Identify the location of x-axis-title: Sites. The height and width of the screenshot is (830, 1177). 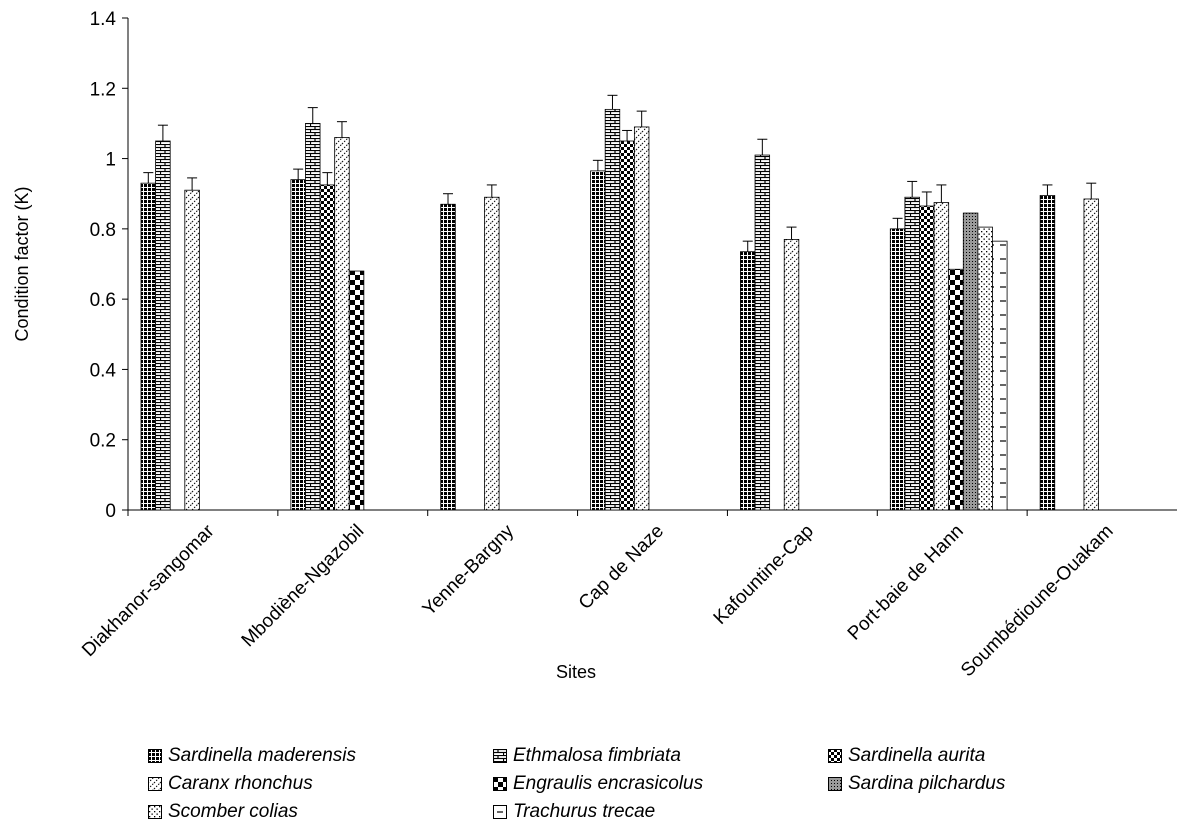
(576, 672).